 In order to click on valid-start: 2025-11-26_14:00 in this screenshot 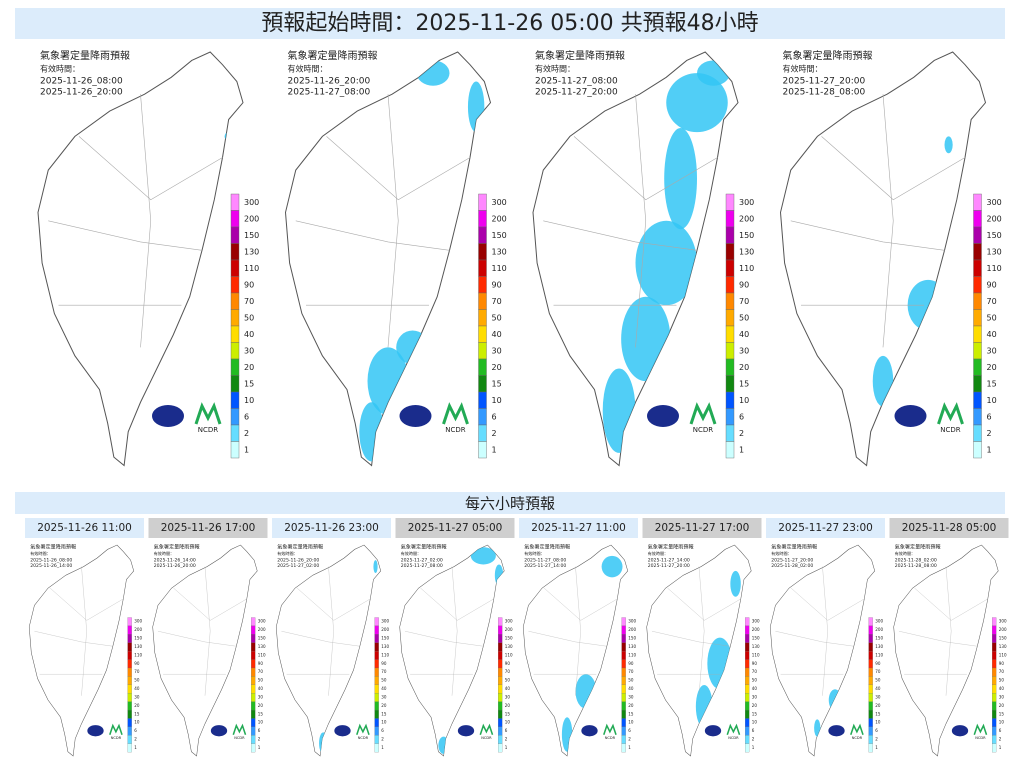, I will do `click(175, 560)`.